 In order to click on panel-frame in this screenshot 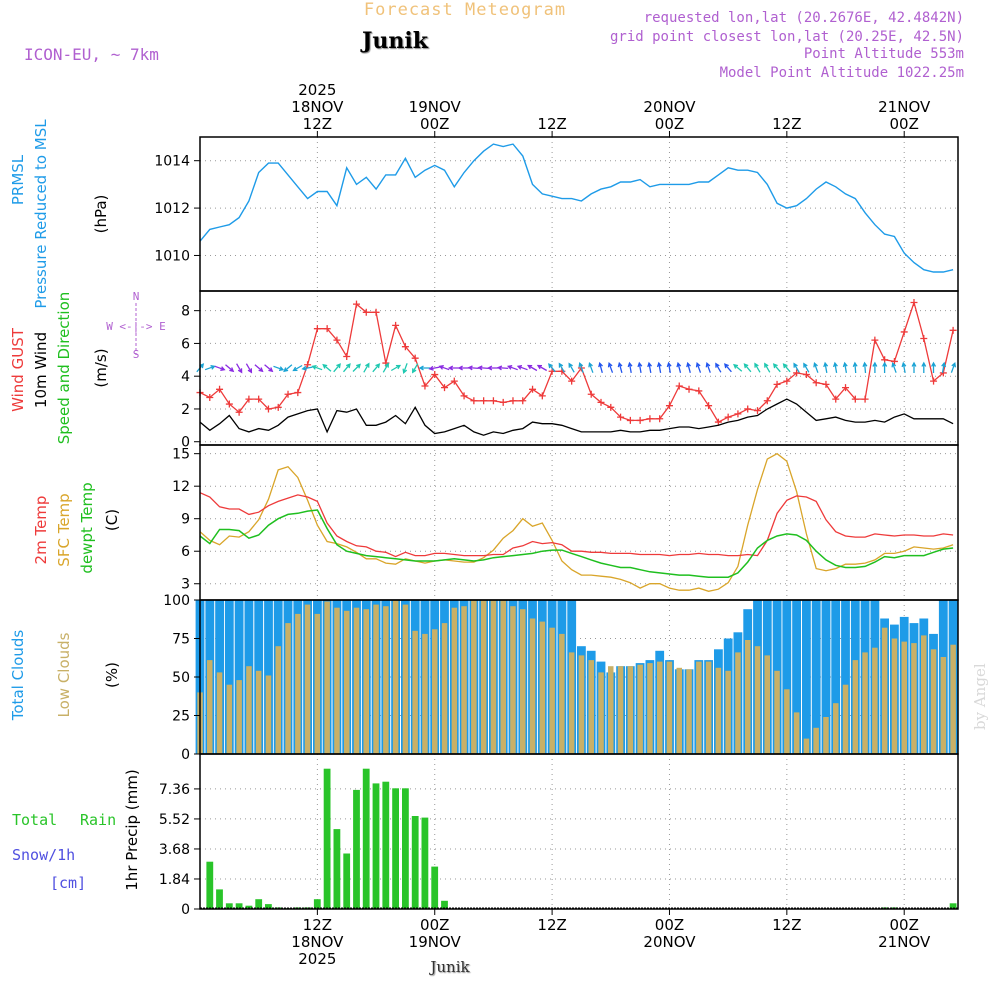, I will do `click(579, 522)`.